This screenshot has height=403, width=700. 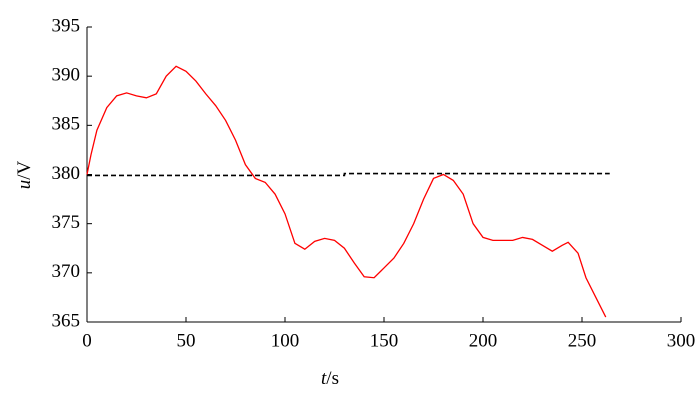 I want to click on x-axis-label: t/s, so click(x=330, y=378).